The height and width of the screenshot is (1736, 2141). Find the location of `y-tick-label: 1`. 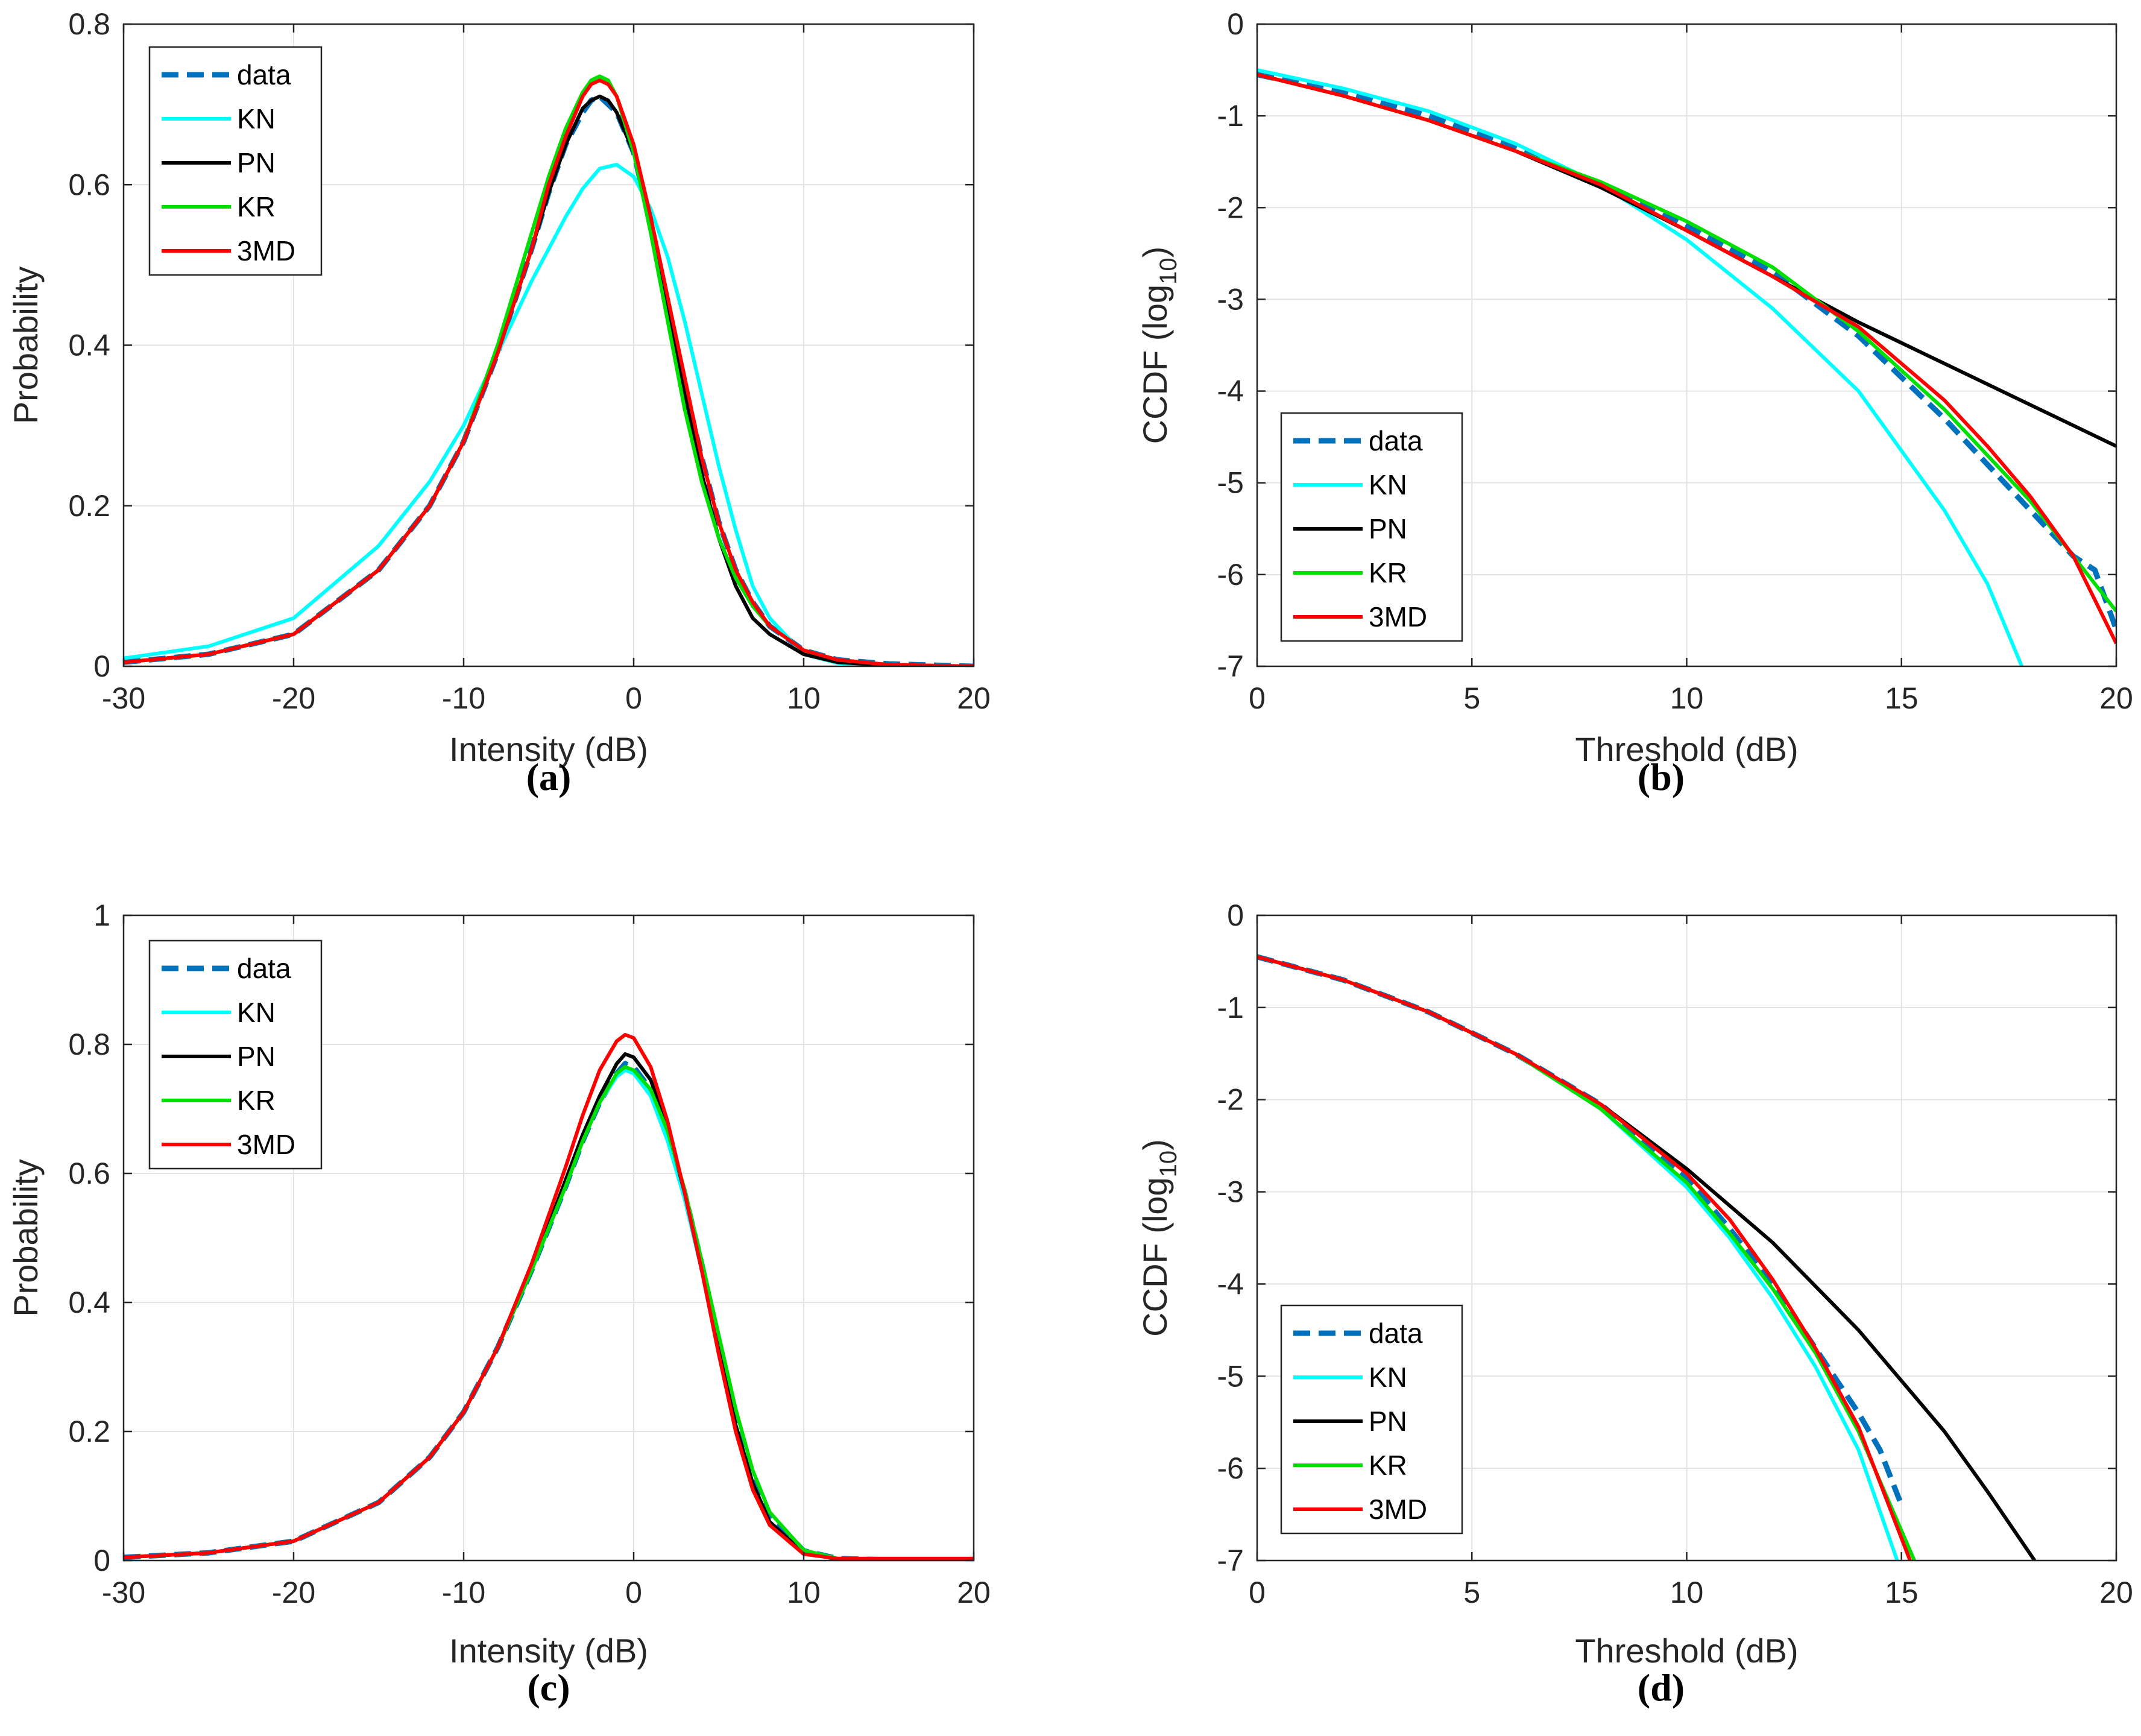

y-tick-label: 1 is located at coordinates (101, 915).